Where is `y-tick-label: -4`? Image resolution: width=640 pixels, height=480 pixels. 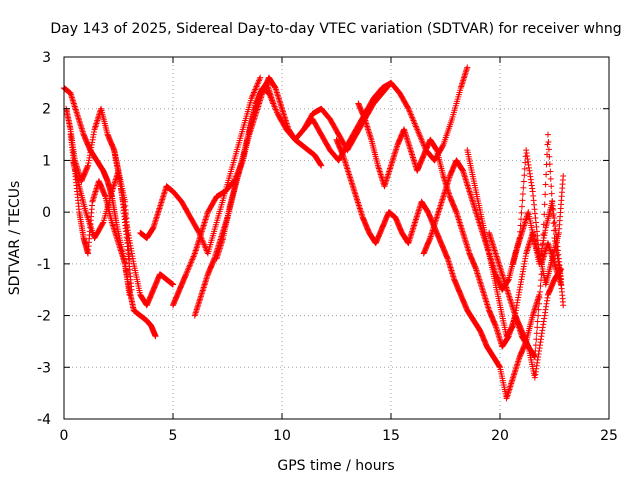 y-tick-label: -4 is located at coordinates (44, 420).